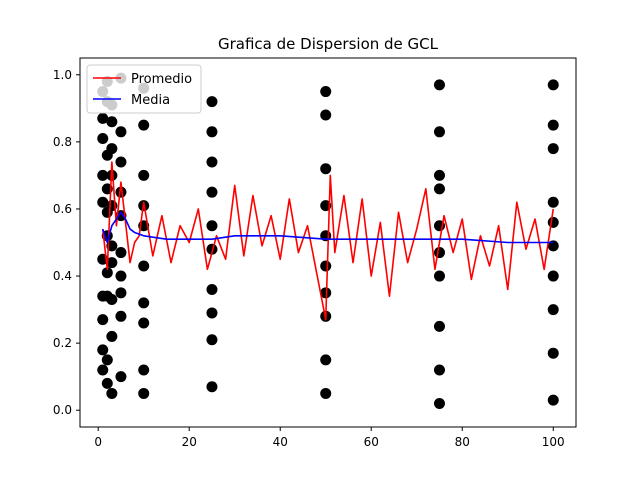 Image resolution: width=640 pixels, height=480 pixels. What do you see at coordinates (189, 442) in the screenshot?
I see `x-tick-label: 20` at bounding box center [189, 442].